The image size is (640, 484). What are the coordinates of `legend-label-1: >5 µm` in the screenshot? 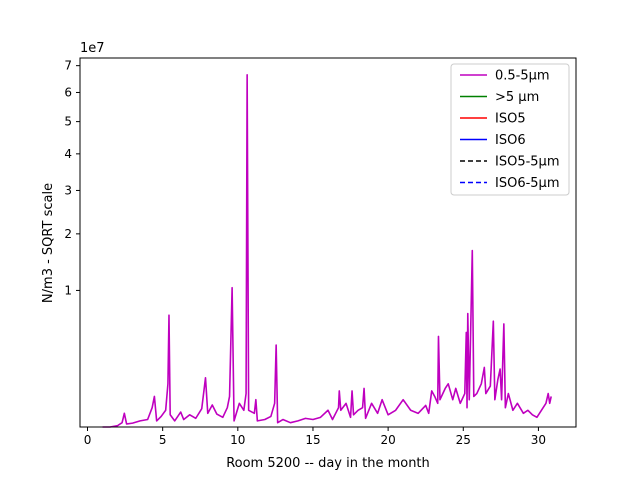 It's located at (517, 97).